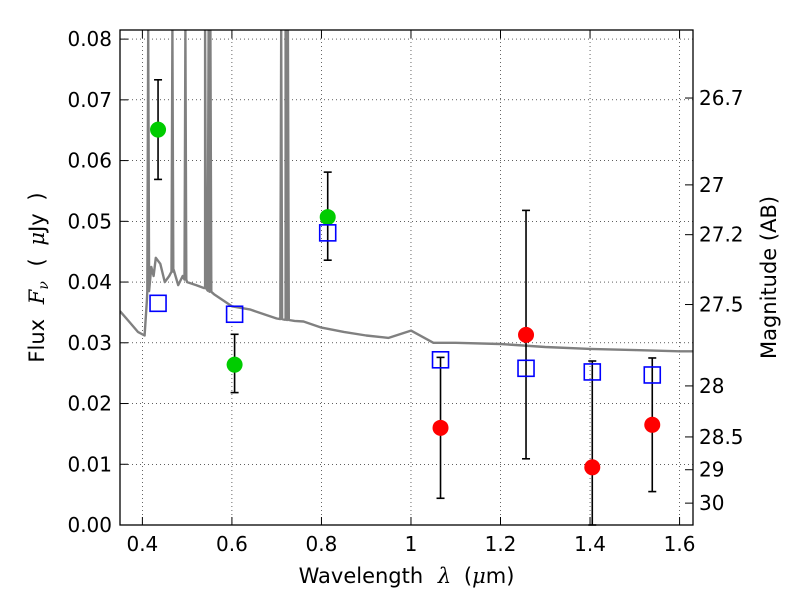 The width and height of the screenshot is (800, 600). Describe the element at coordinates (89, 525) in the screenshot. I see `y-tick-label: 0.00` at that location.